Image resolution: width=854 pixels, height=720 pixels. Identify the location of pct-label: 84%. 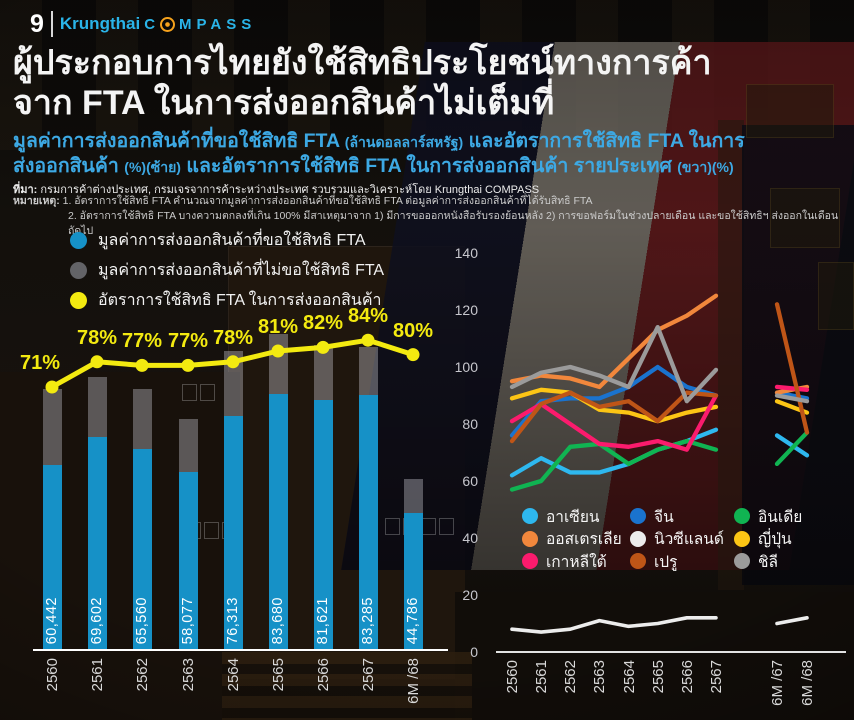
(368, 316).